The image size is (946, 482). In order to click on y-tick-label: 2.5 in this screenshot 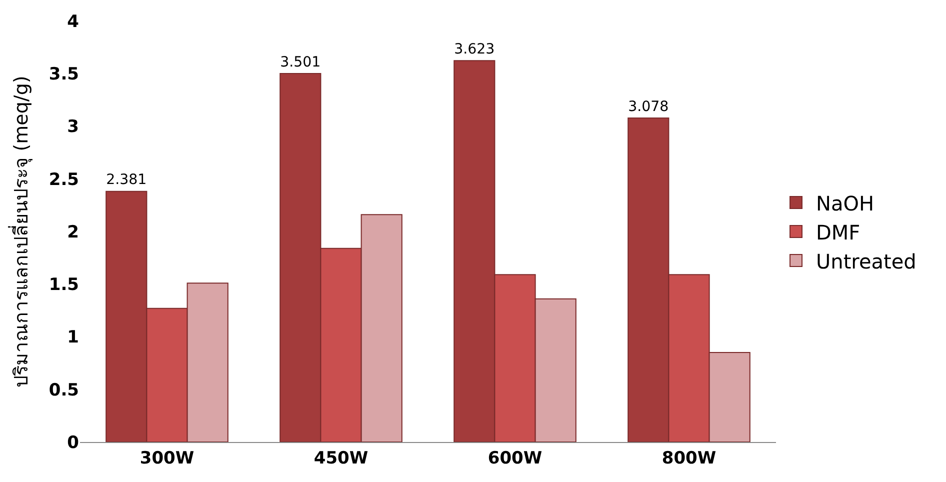, I will do `click(63, 180)`.